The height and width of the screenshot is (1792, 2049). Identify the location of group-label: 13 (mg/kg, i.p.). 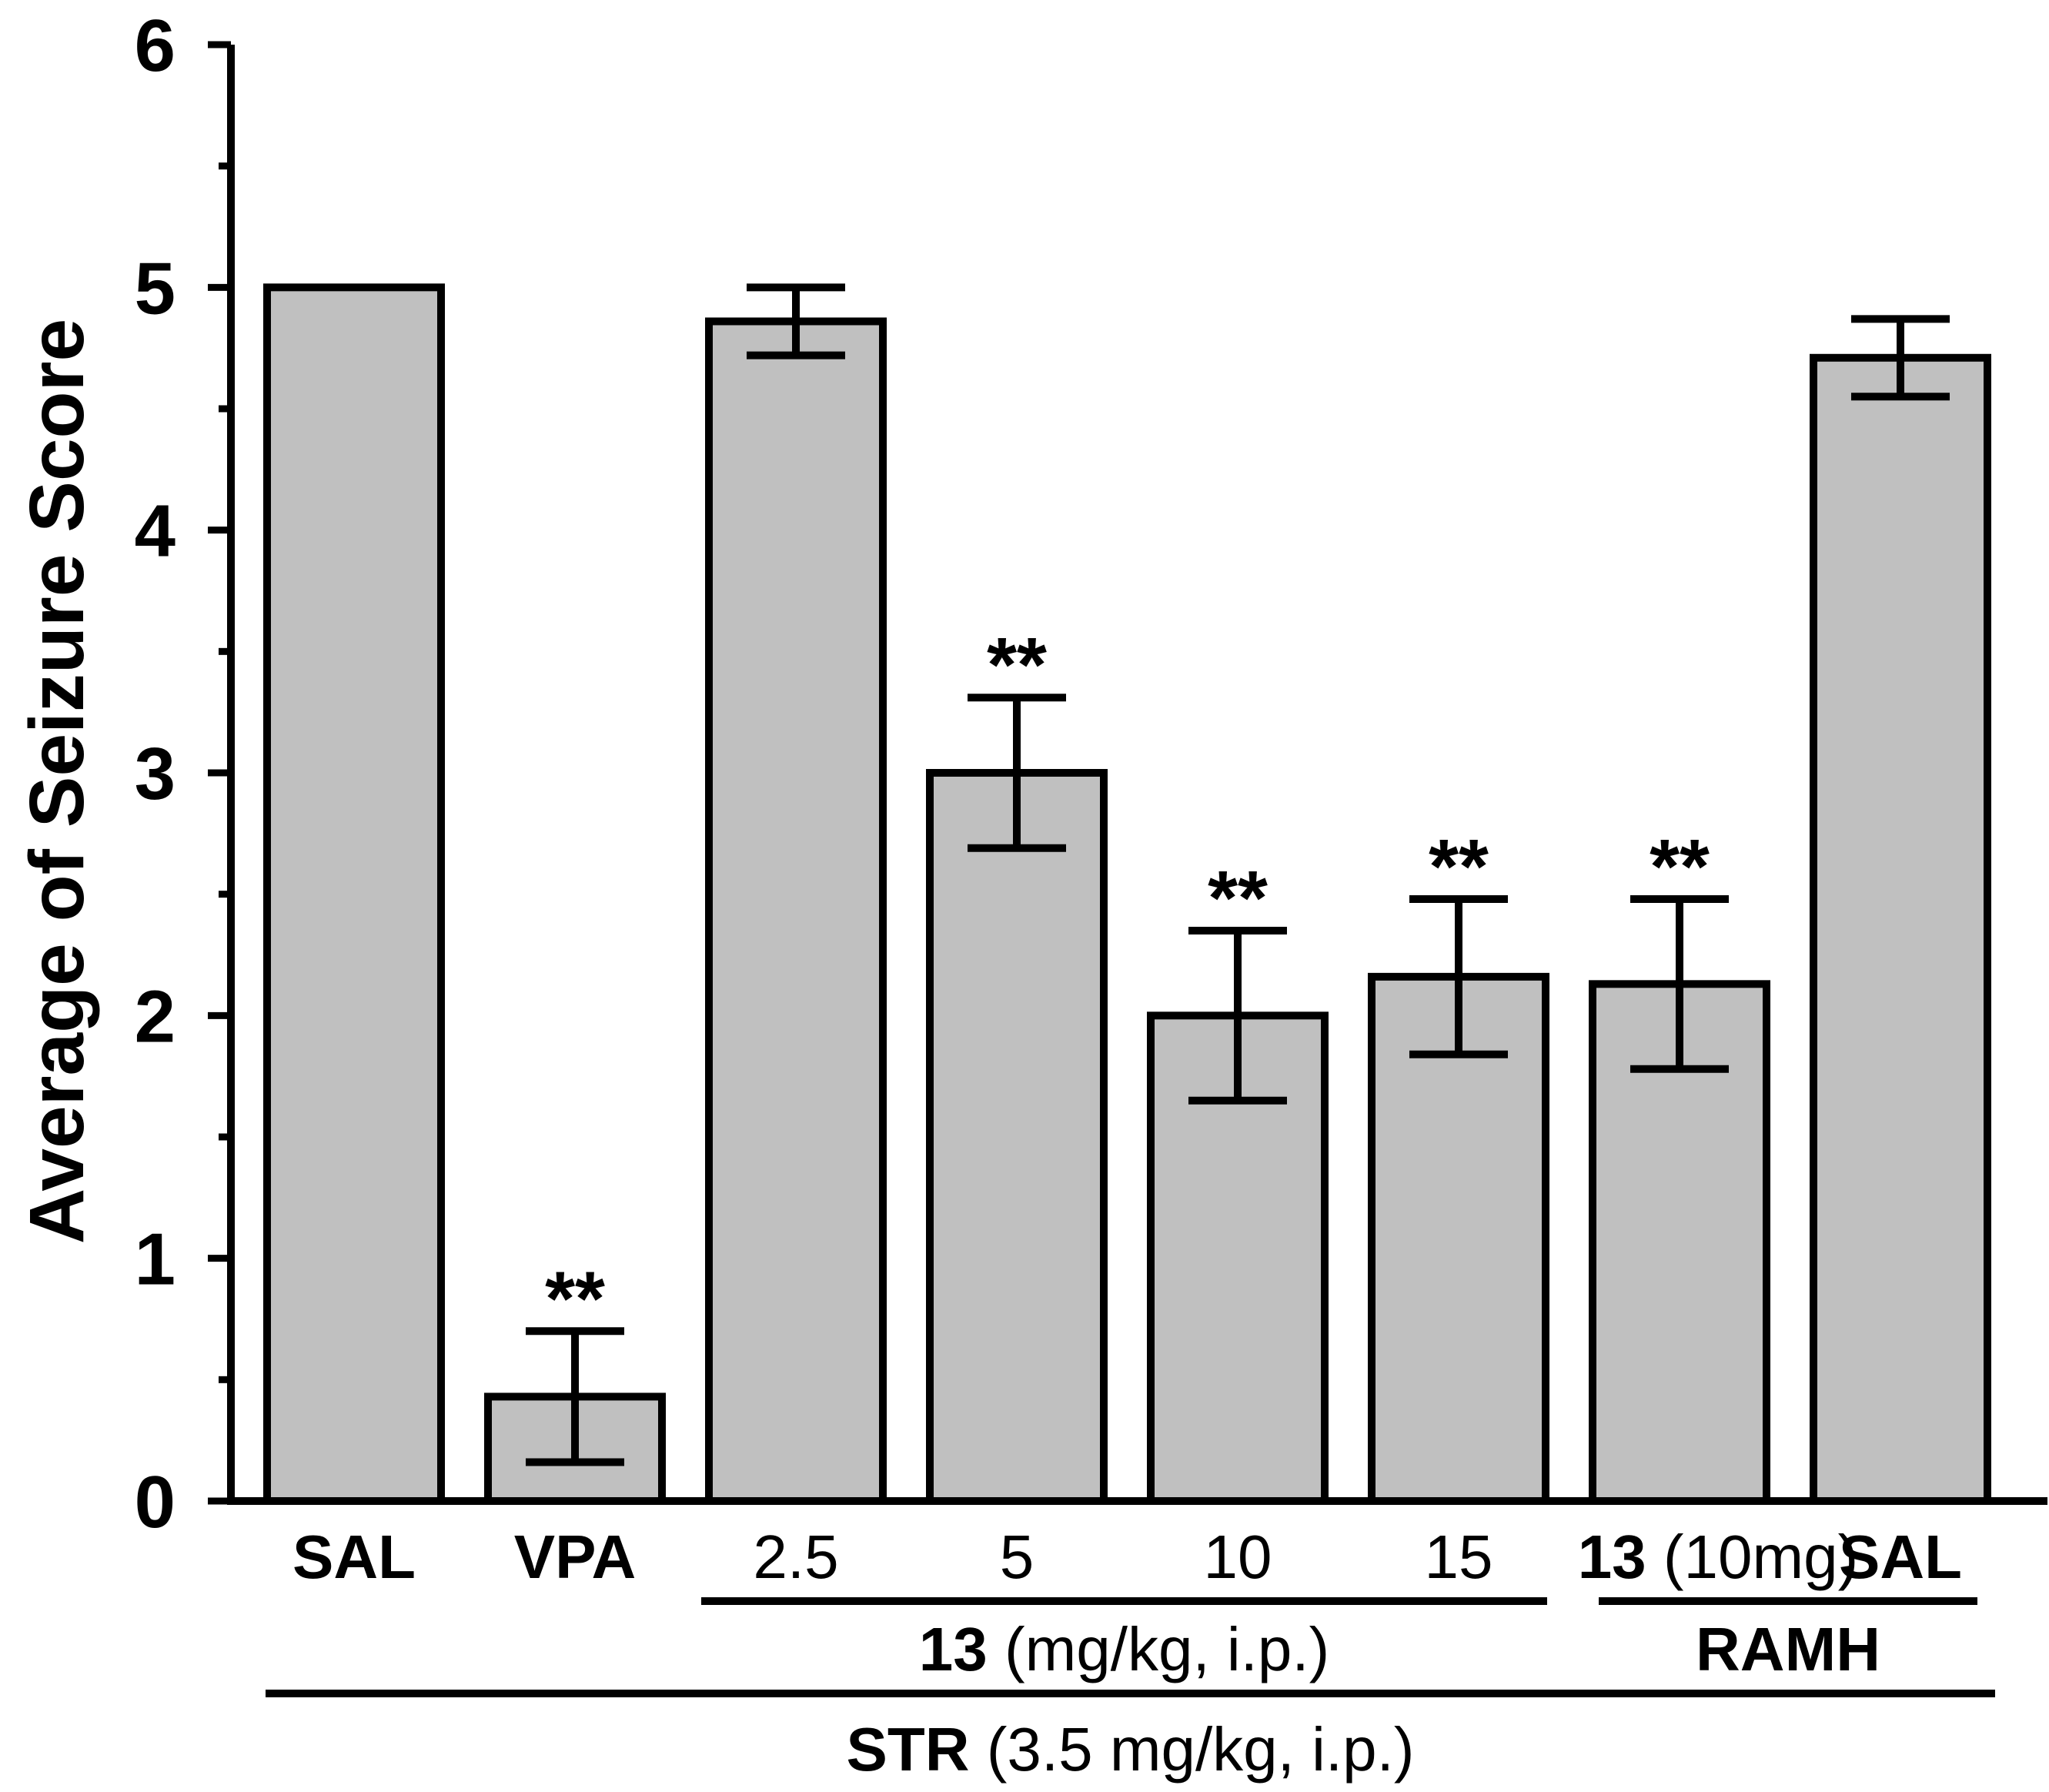
(1124, 1649).